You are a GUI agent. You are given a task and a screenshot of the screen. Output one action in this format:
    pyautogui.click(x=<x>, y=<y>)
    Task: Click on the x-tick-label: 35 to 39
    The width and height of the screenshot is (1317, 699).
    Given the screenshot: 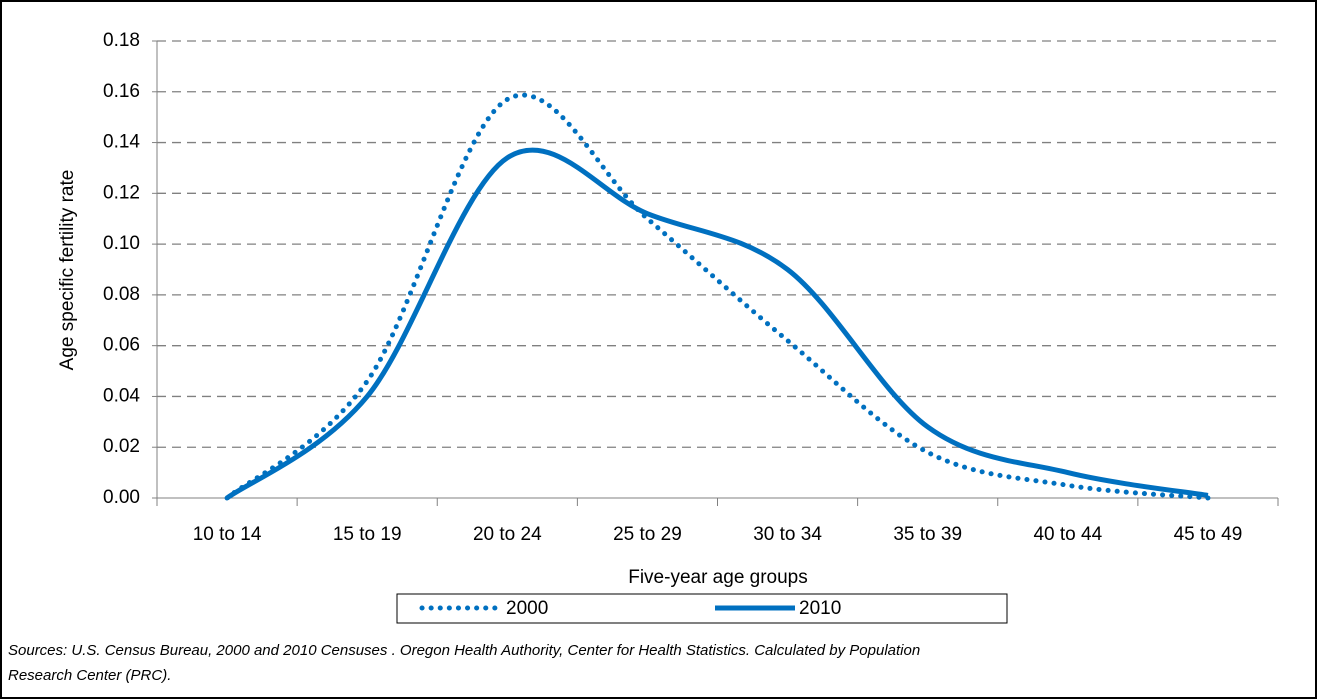 What is the action you would take?
    pyautogui.click(x=927, y=534)
    